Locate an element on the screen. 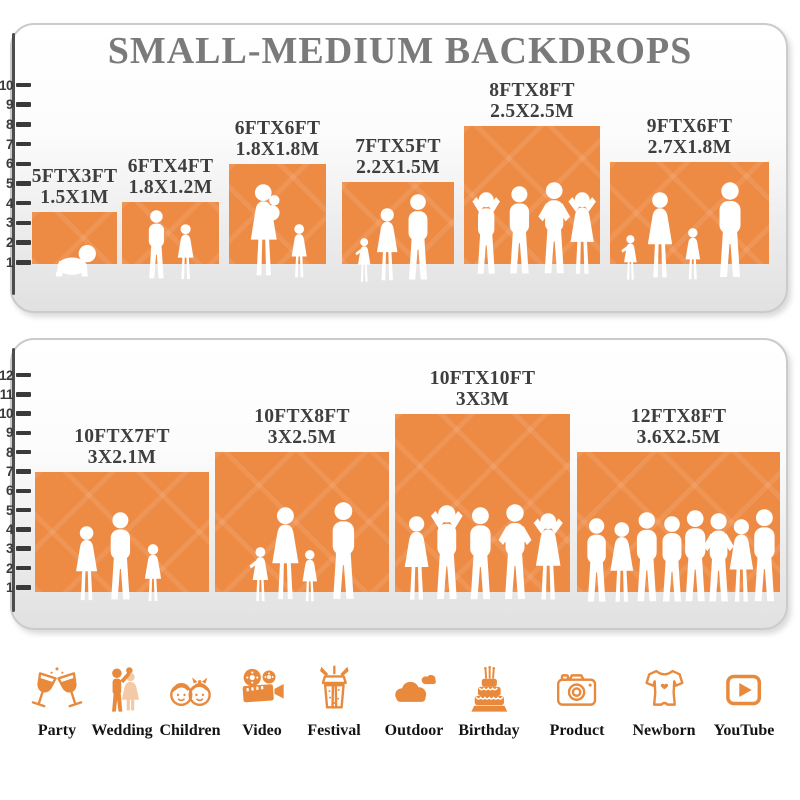 The image size is (800, 800). page-title: SMALL-MEDIUM BACKDROPS is located at coordinates (400, 51).